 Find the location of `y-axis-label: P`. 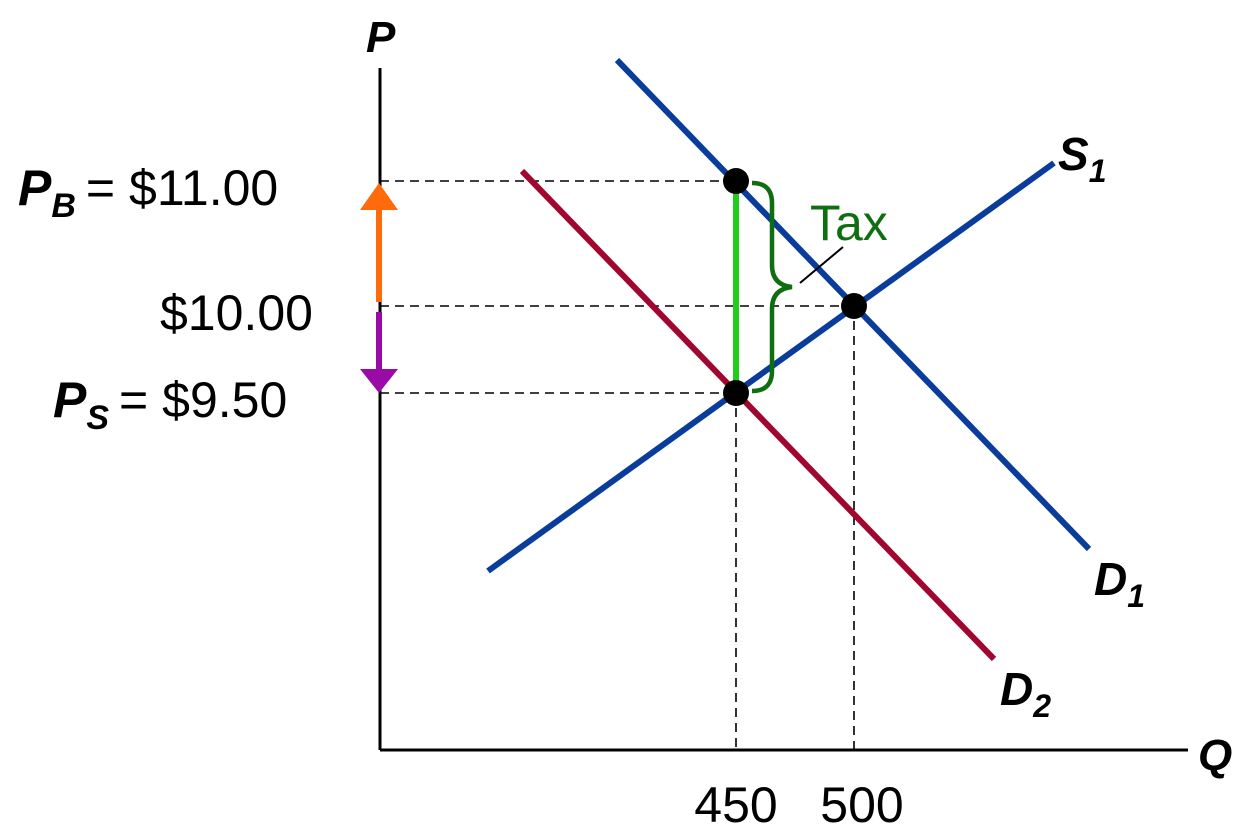

y-axis-label: P is located at coordinates (381, 37).